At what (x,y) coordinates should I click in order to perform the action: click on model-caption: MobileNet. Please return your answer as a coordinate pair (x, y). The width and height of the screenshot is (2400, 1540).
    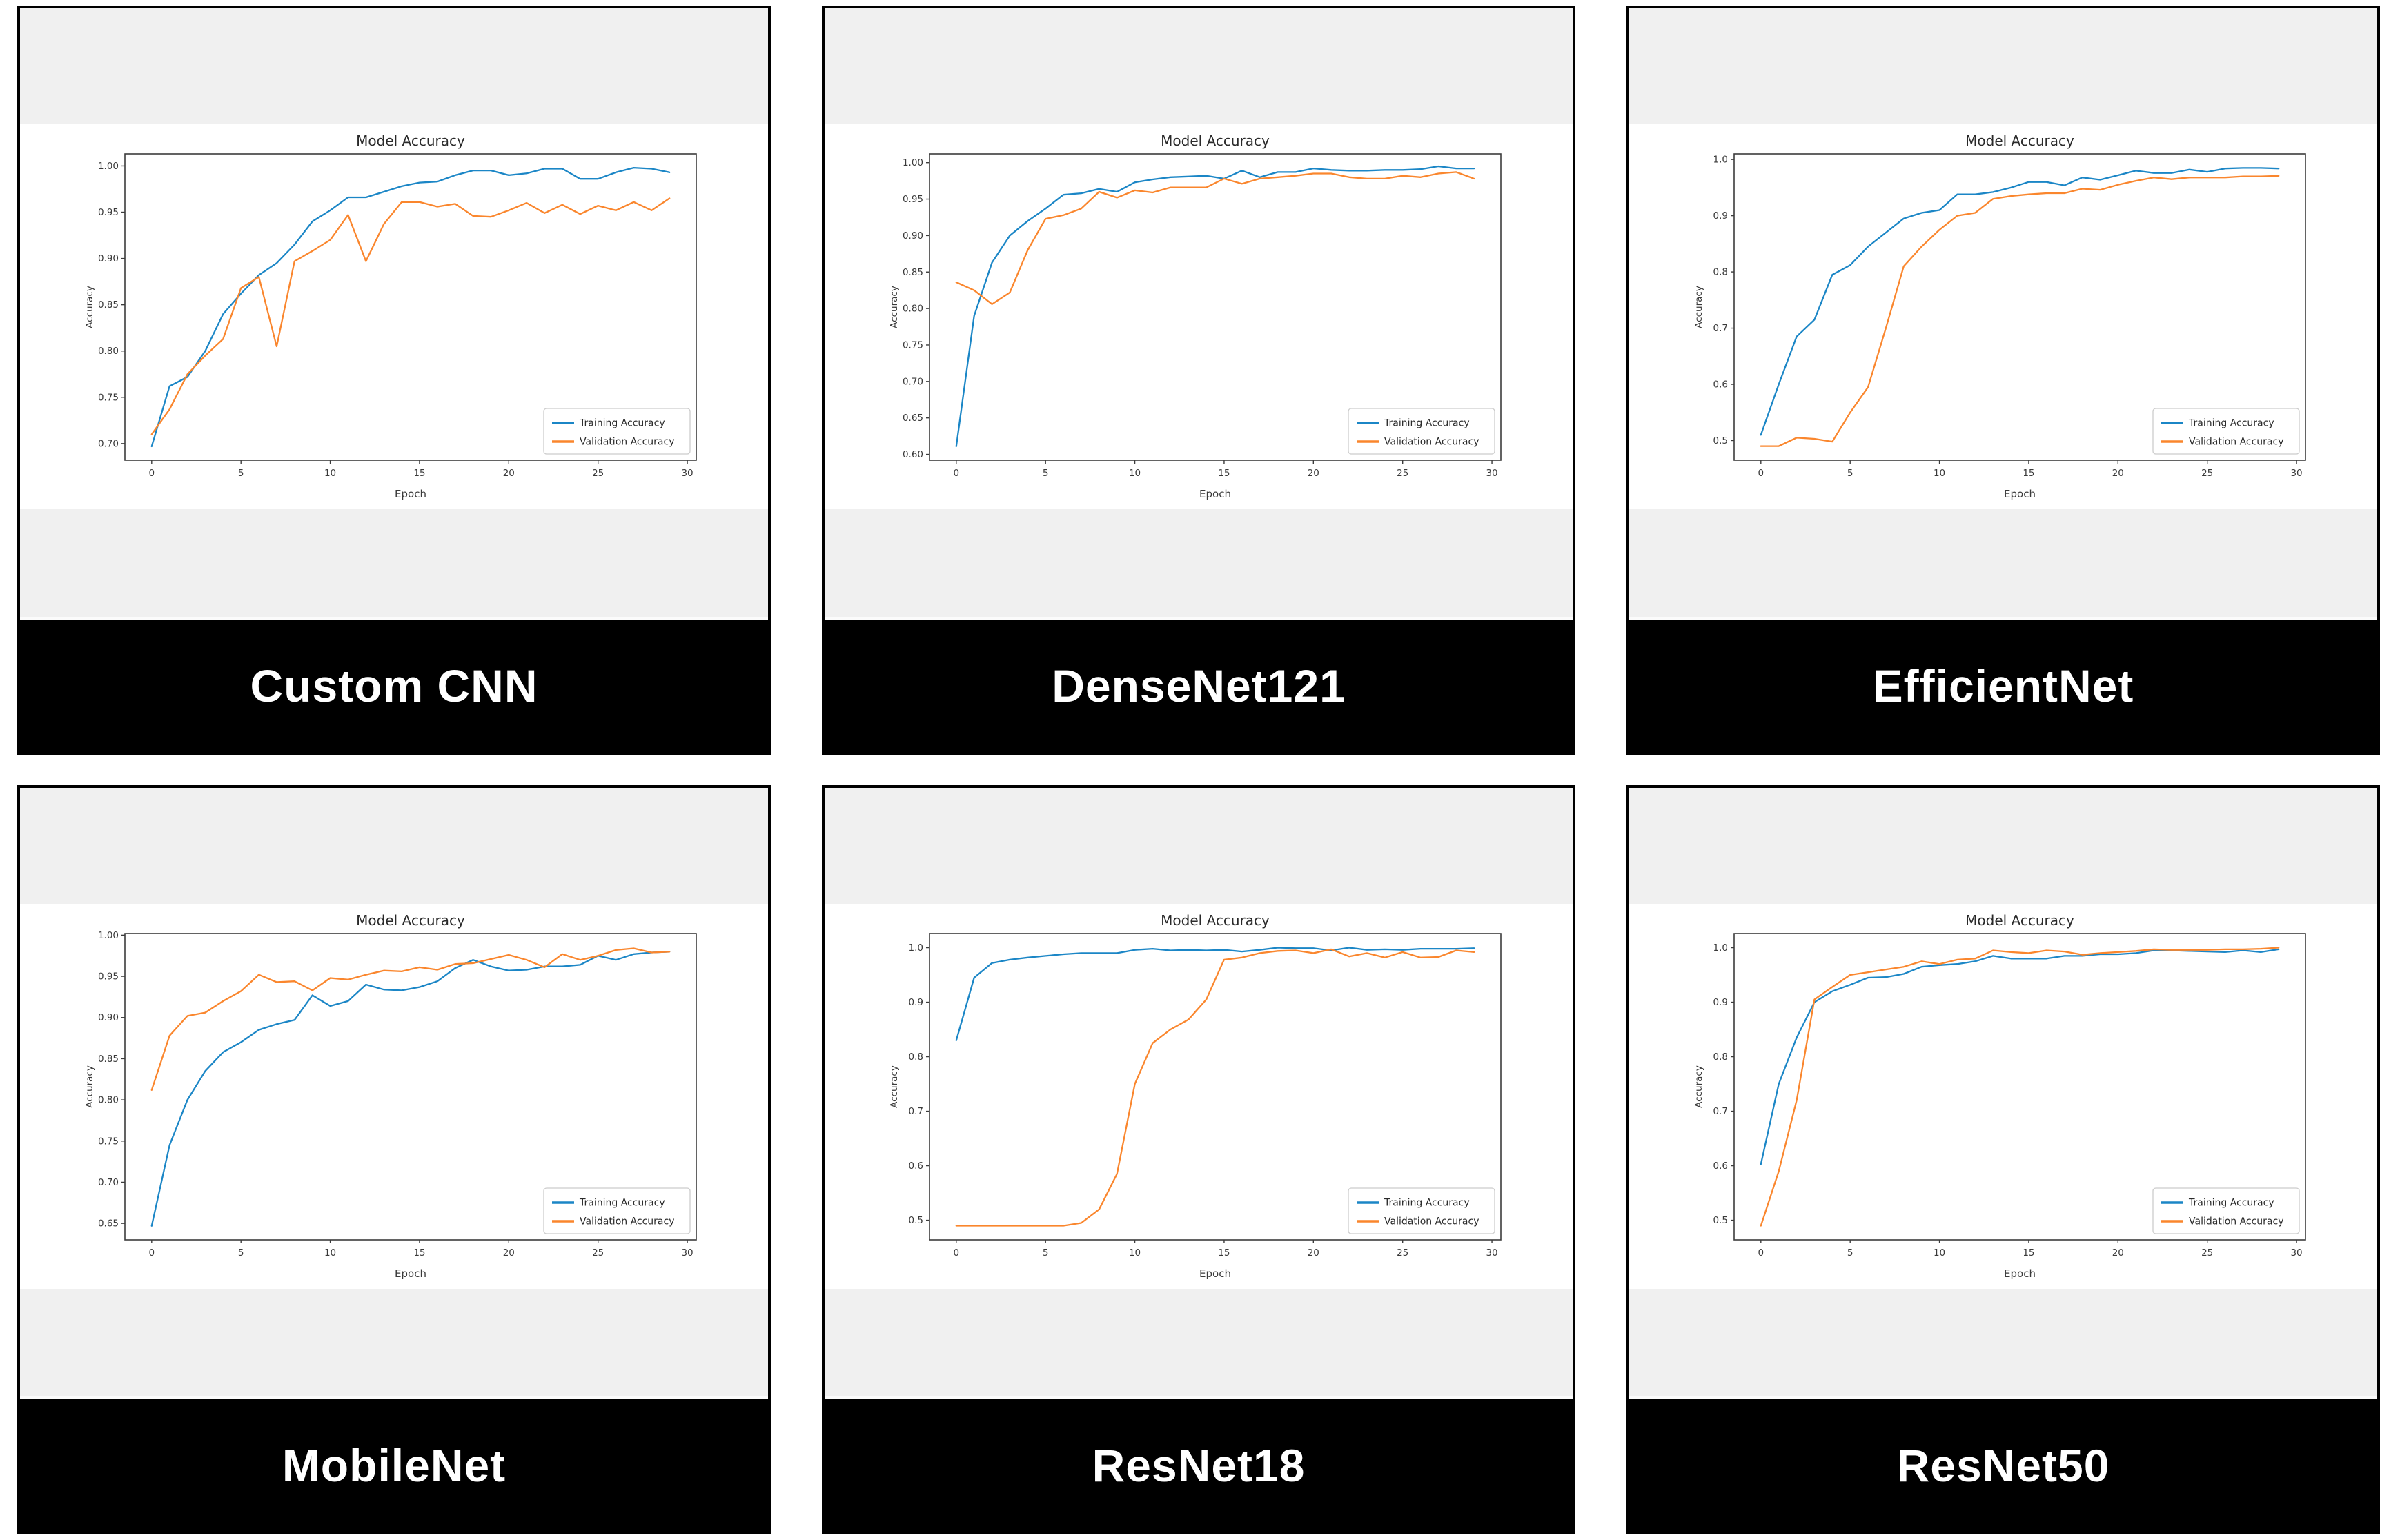
    Looking at the image, I should click on (394, 1464).